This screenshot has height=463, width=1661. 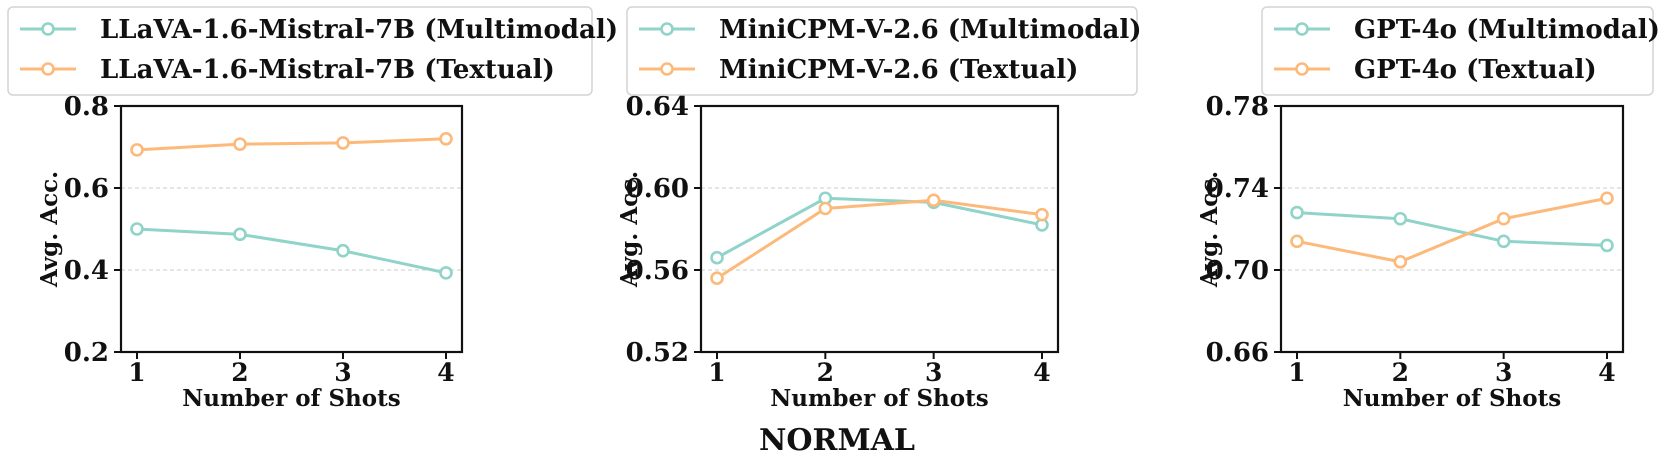 What do you see at coordinates (837, 440) in the screenshot?
I see `figure-title: NORMAL` at bounding box center [837, 440].